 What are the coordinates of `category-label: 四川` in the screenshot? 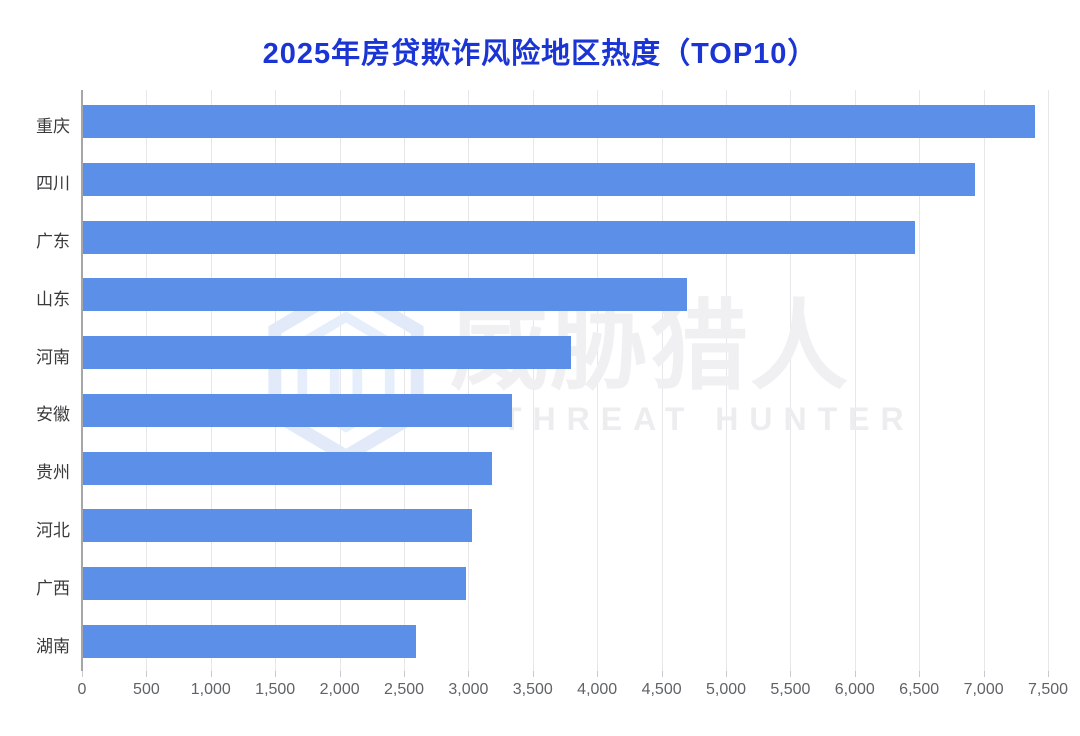 It's located at (53, 184).